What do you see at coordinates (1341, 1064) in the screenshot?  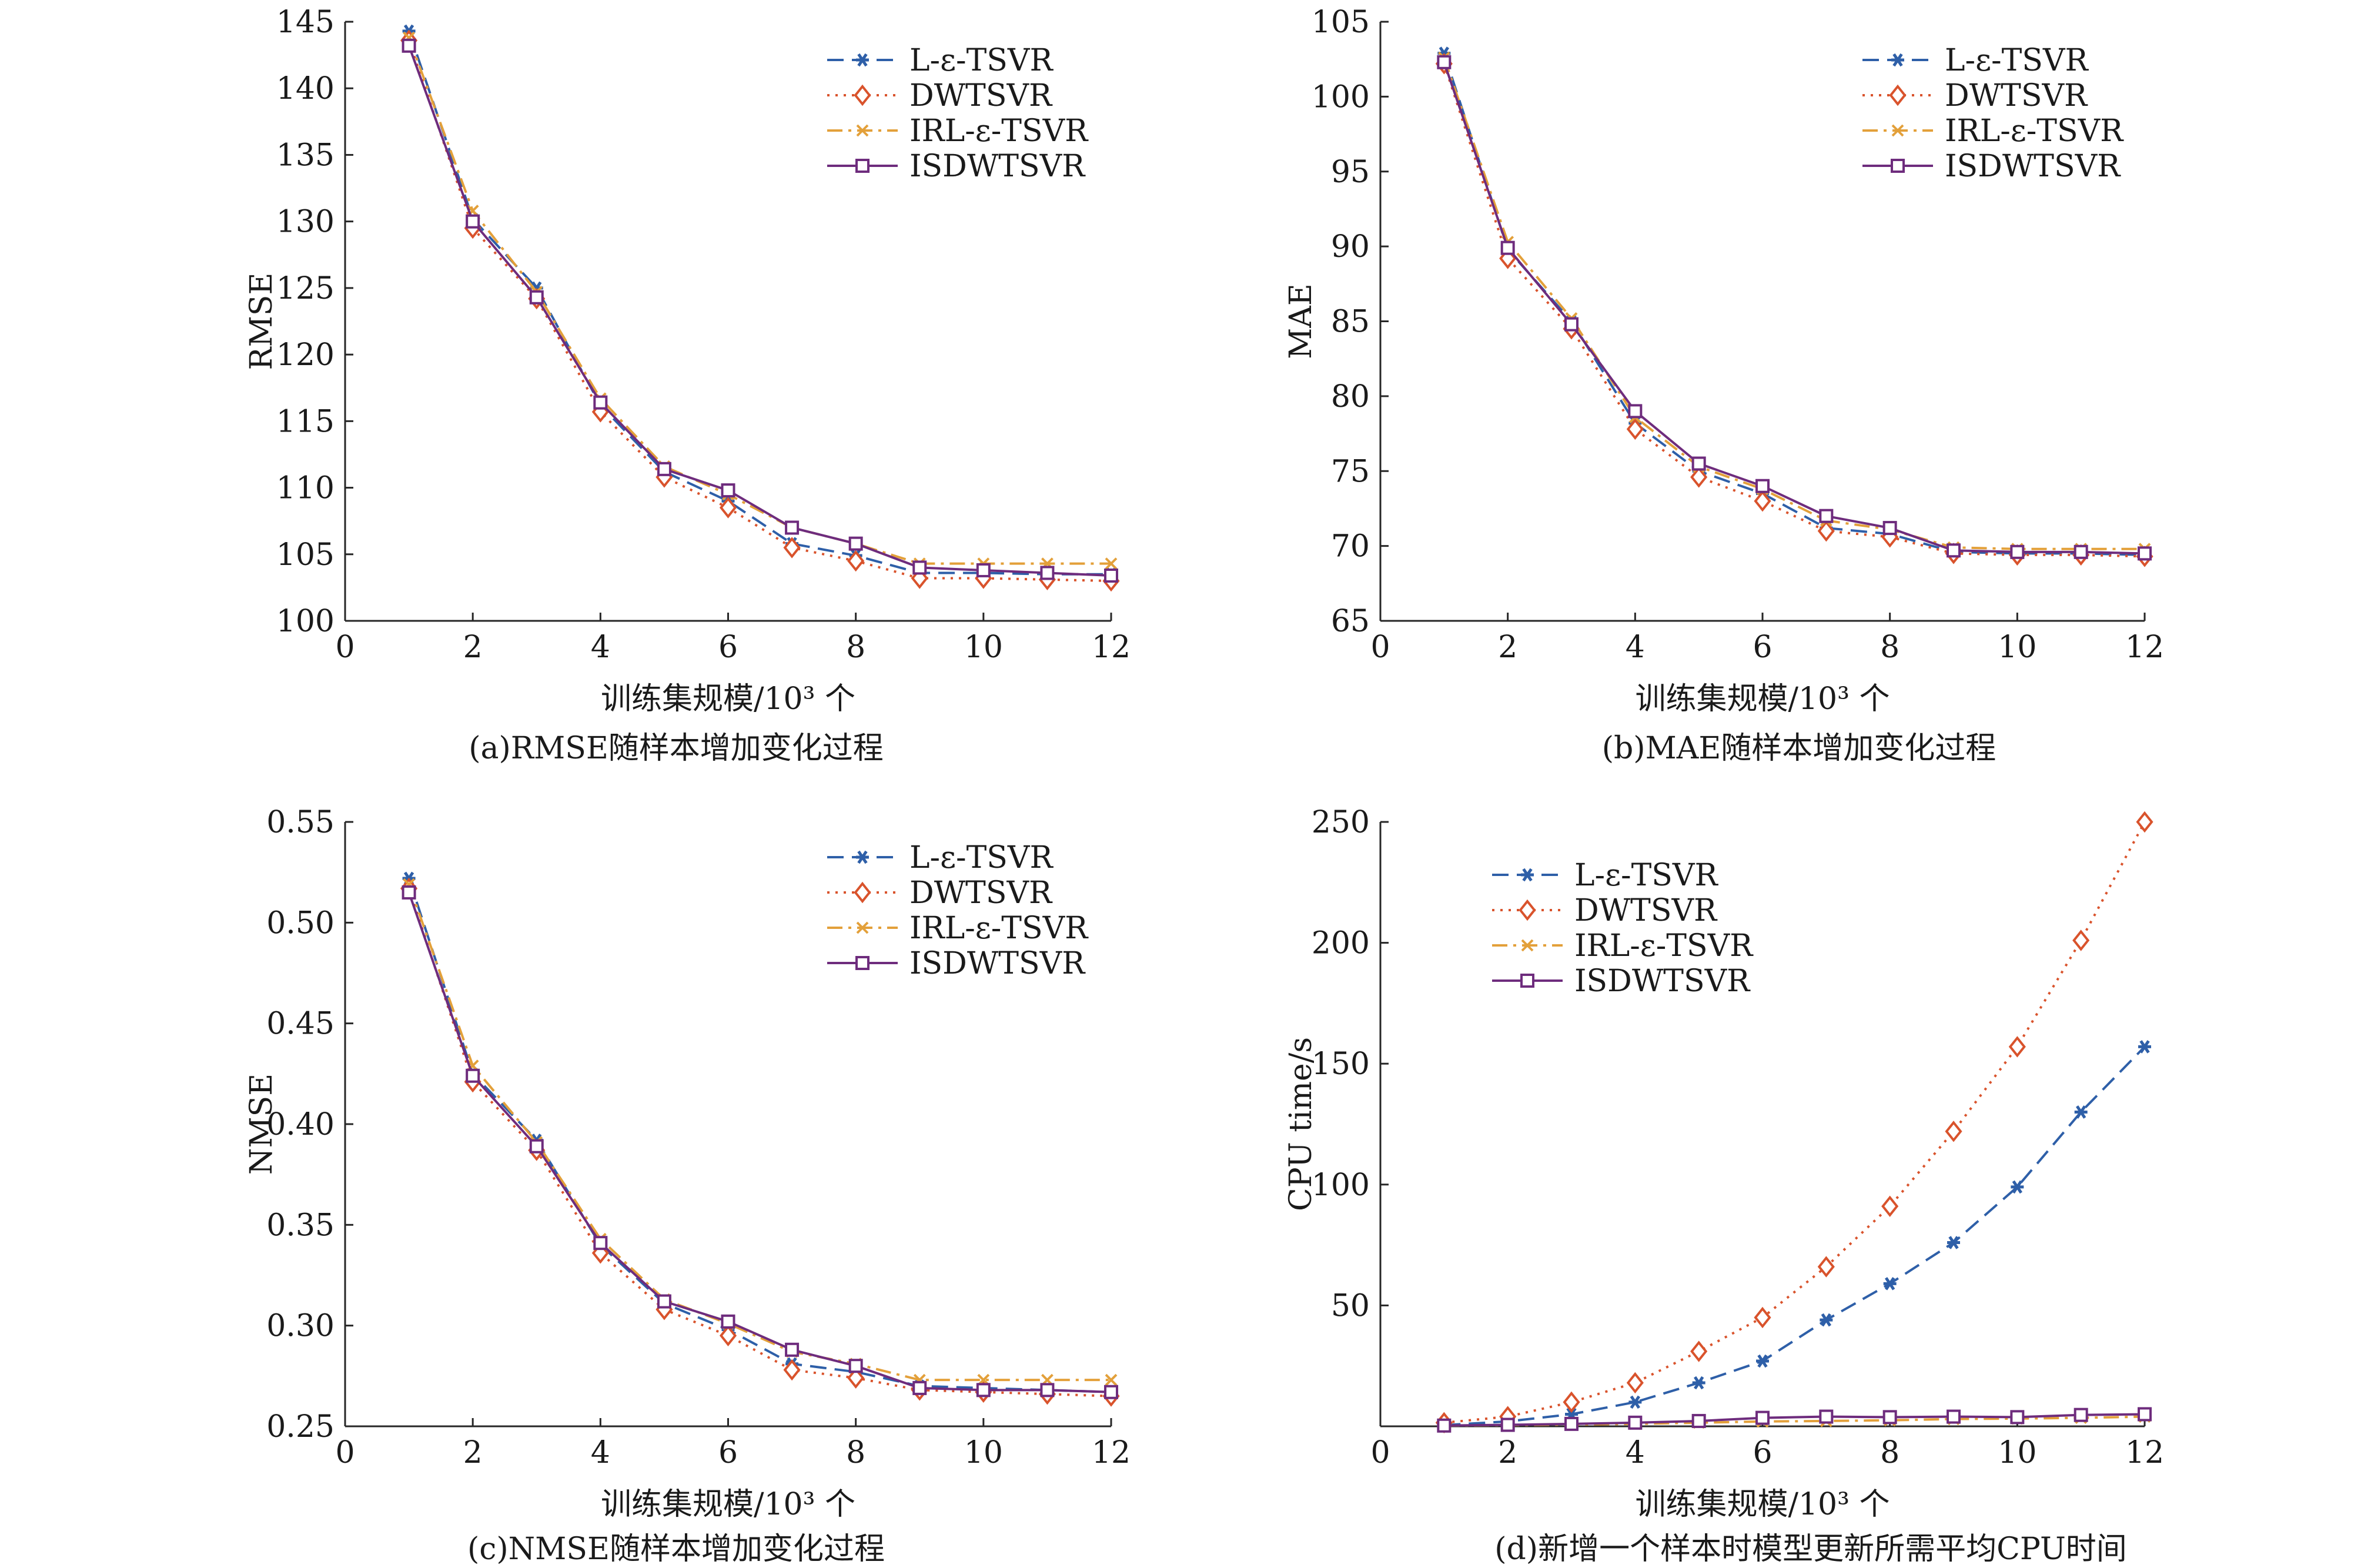 I see `y-tick-label: 150` at bounding box center [1341, 1064].